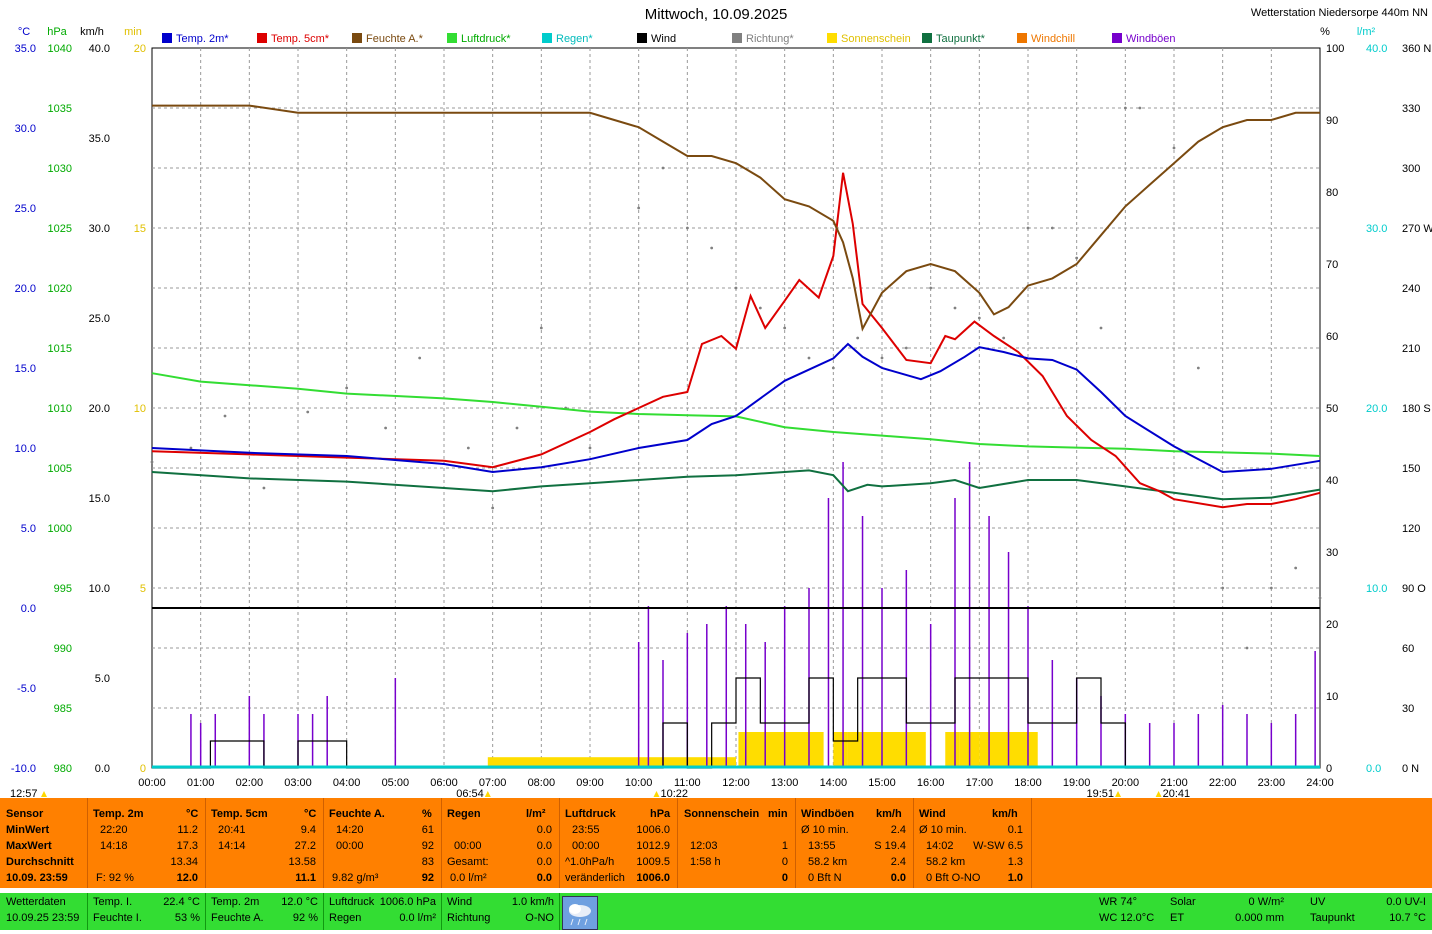 The image size is (1432, 934). What do you see at coordinates (117, 918) in the screenshot?
I see `feuchte-i-label: Feuchte I.` at bounding box center [117, 918].